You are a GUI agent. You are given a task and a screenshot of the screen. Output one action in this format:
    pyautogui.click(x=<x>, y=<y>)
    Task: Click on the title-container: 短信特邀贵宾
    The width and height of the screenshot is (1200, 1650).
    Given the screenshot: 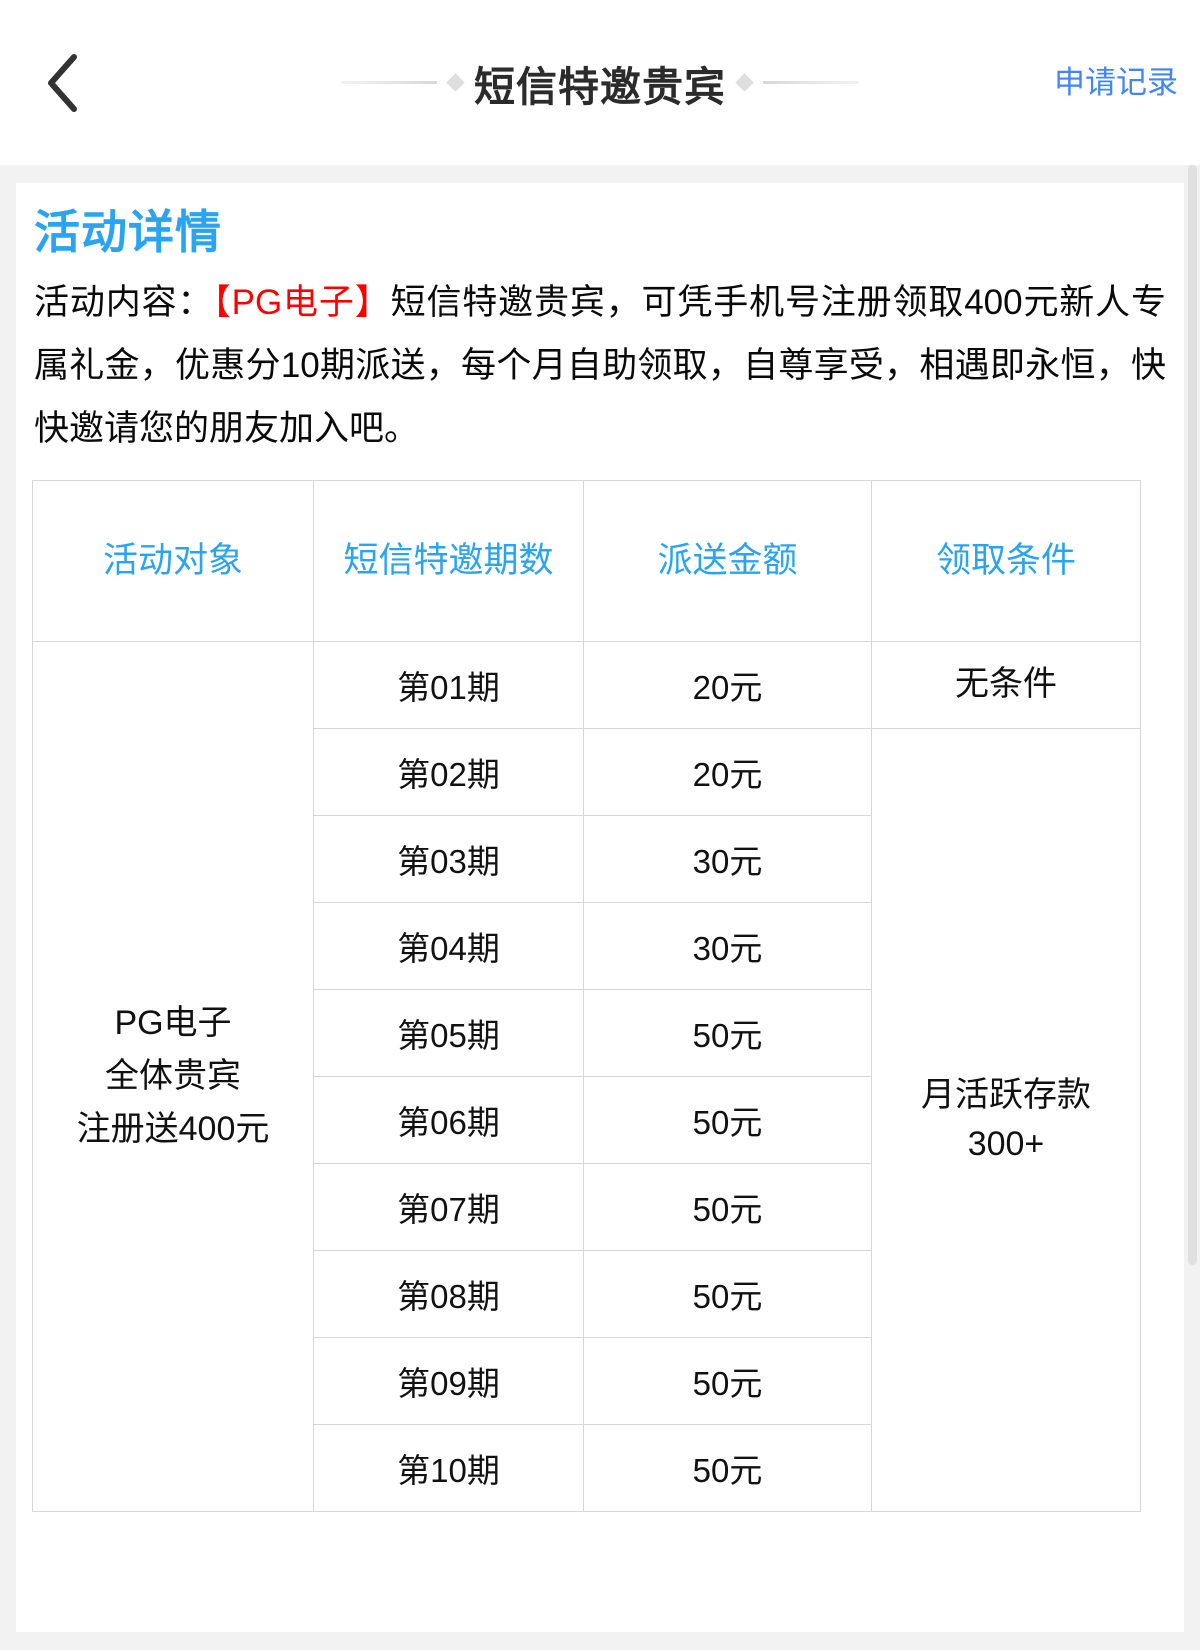 What is the action you would take?
    pyautogui.click(x=600, y=82)
    